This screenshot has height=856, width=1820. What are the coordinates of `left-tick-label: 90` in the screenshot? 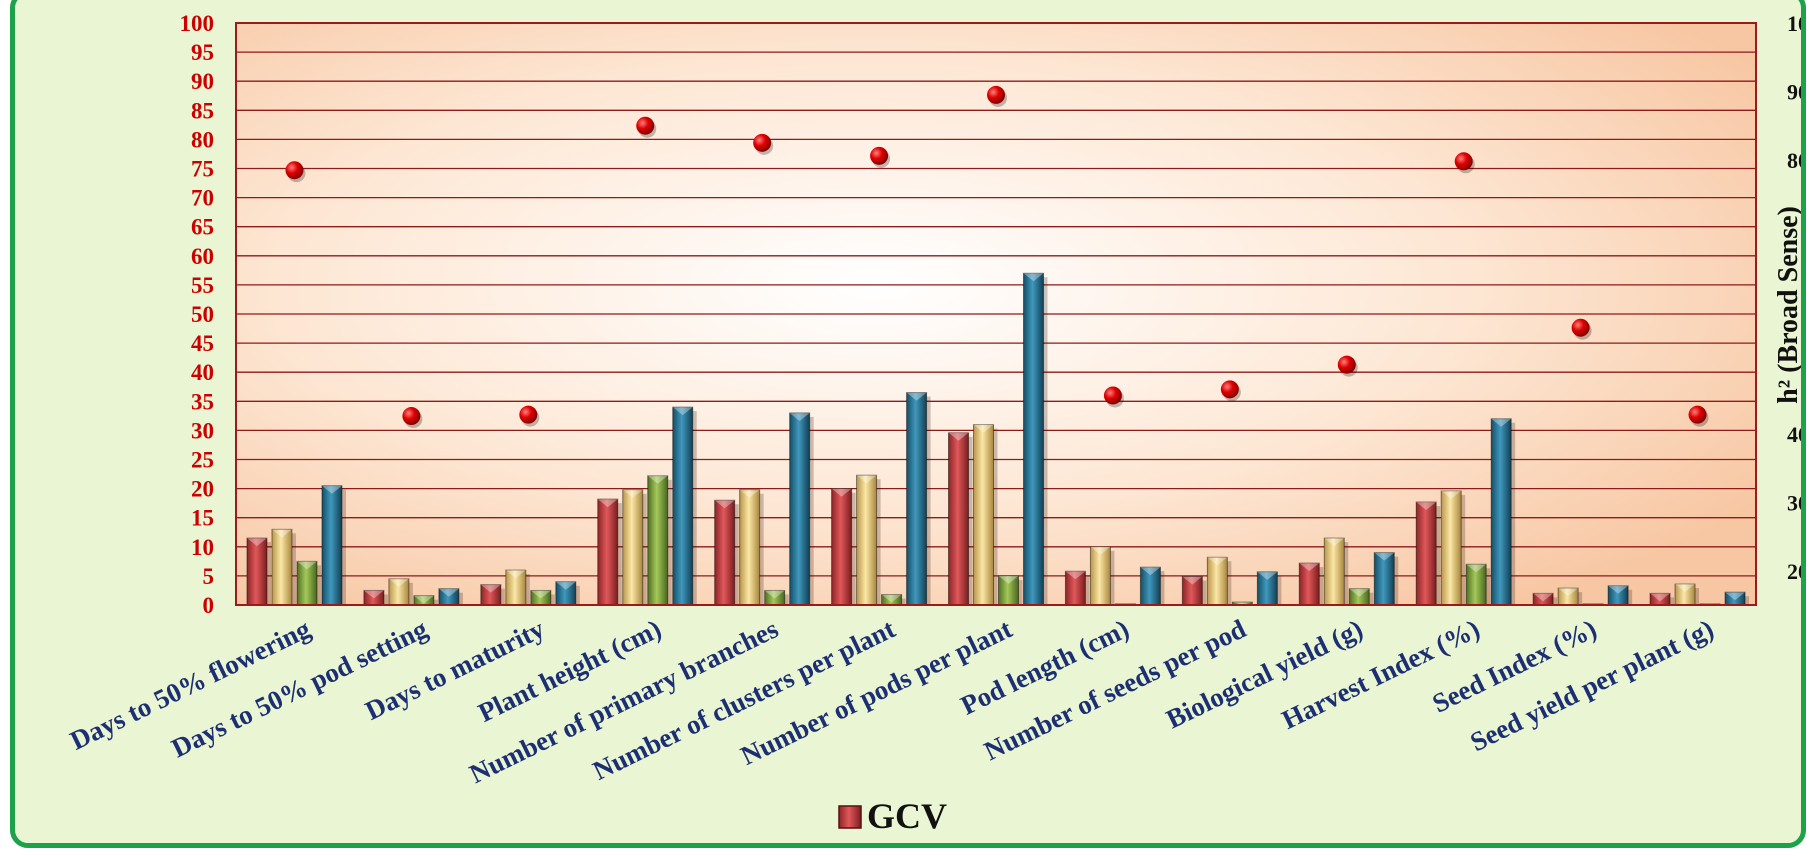 It's located at (202, 81).